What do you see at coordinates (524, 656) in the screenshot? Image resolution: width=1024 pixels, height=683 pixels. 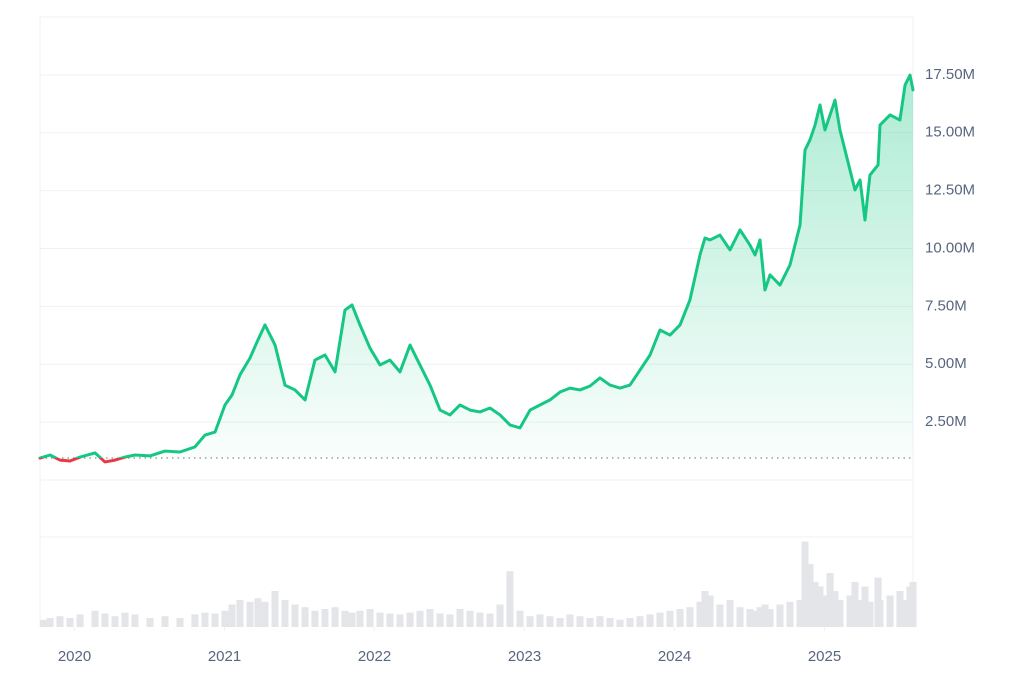 I see `x-tick-label: 2023` at bounding box center [524, 656].